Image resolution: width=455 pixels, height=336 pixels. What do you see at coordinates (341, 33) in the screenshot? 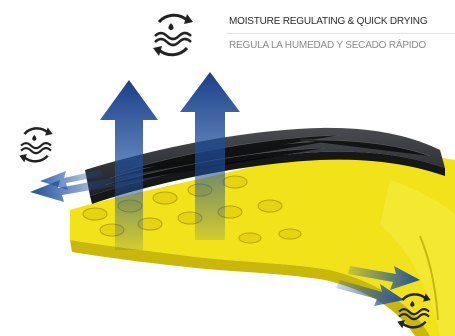
I see `header-divider` at bounding box center [341, 33].